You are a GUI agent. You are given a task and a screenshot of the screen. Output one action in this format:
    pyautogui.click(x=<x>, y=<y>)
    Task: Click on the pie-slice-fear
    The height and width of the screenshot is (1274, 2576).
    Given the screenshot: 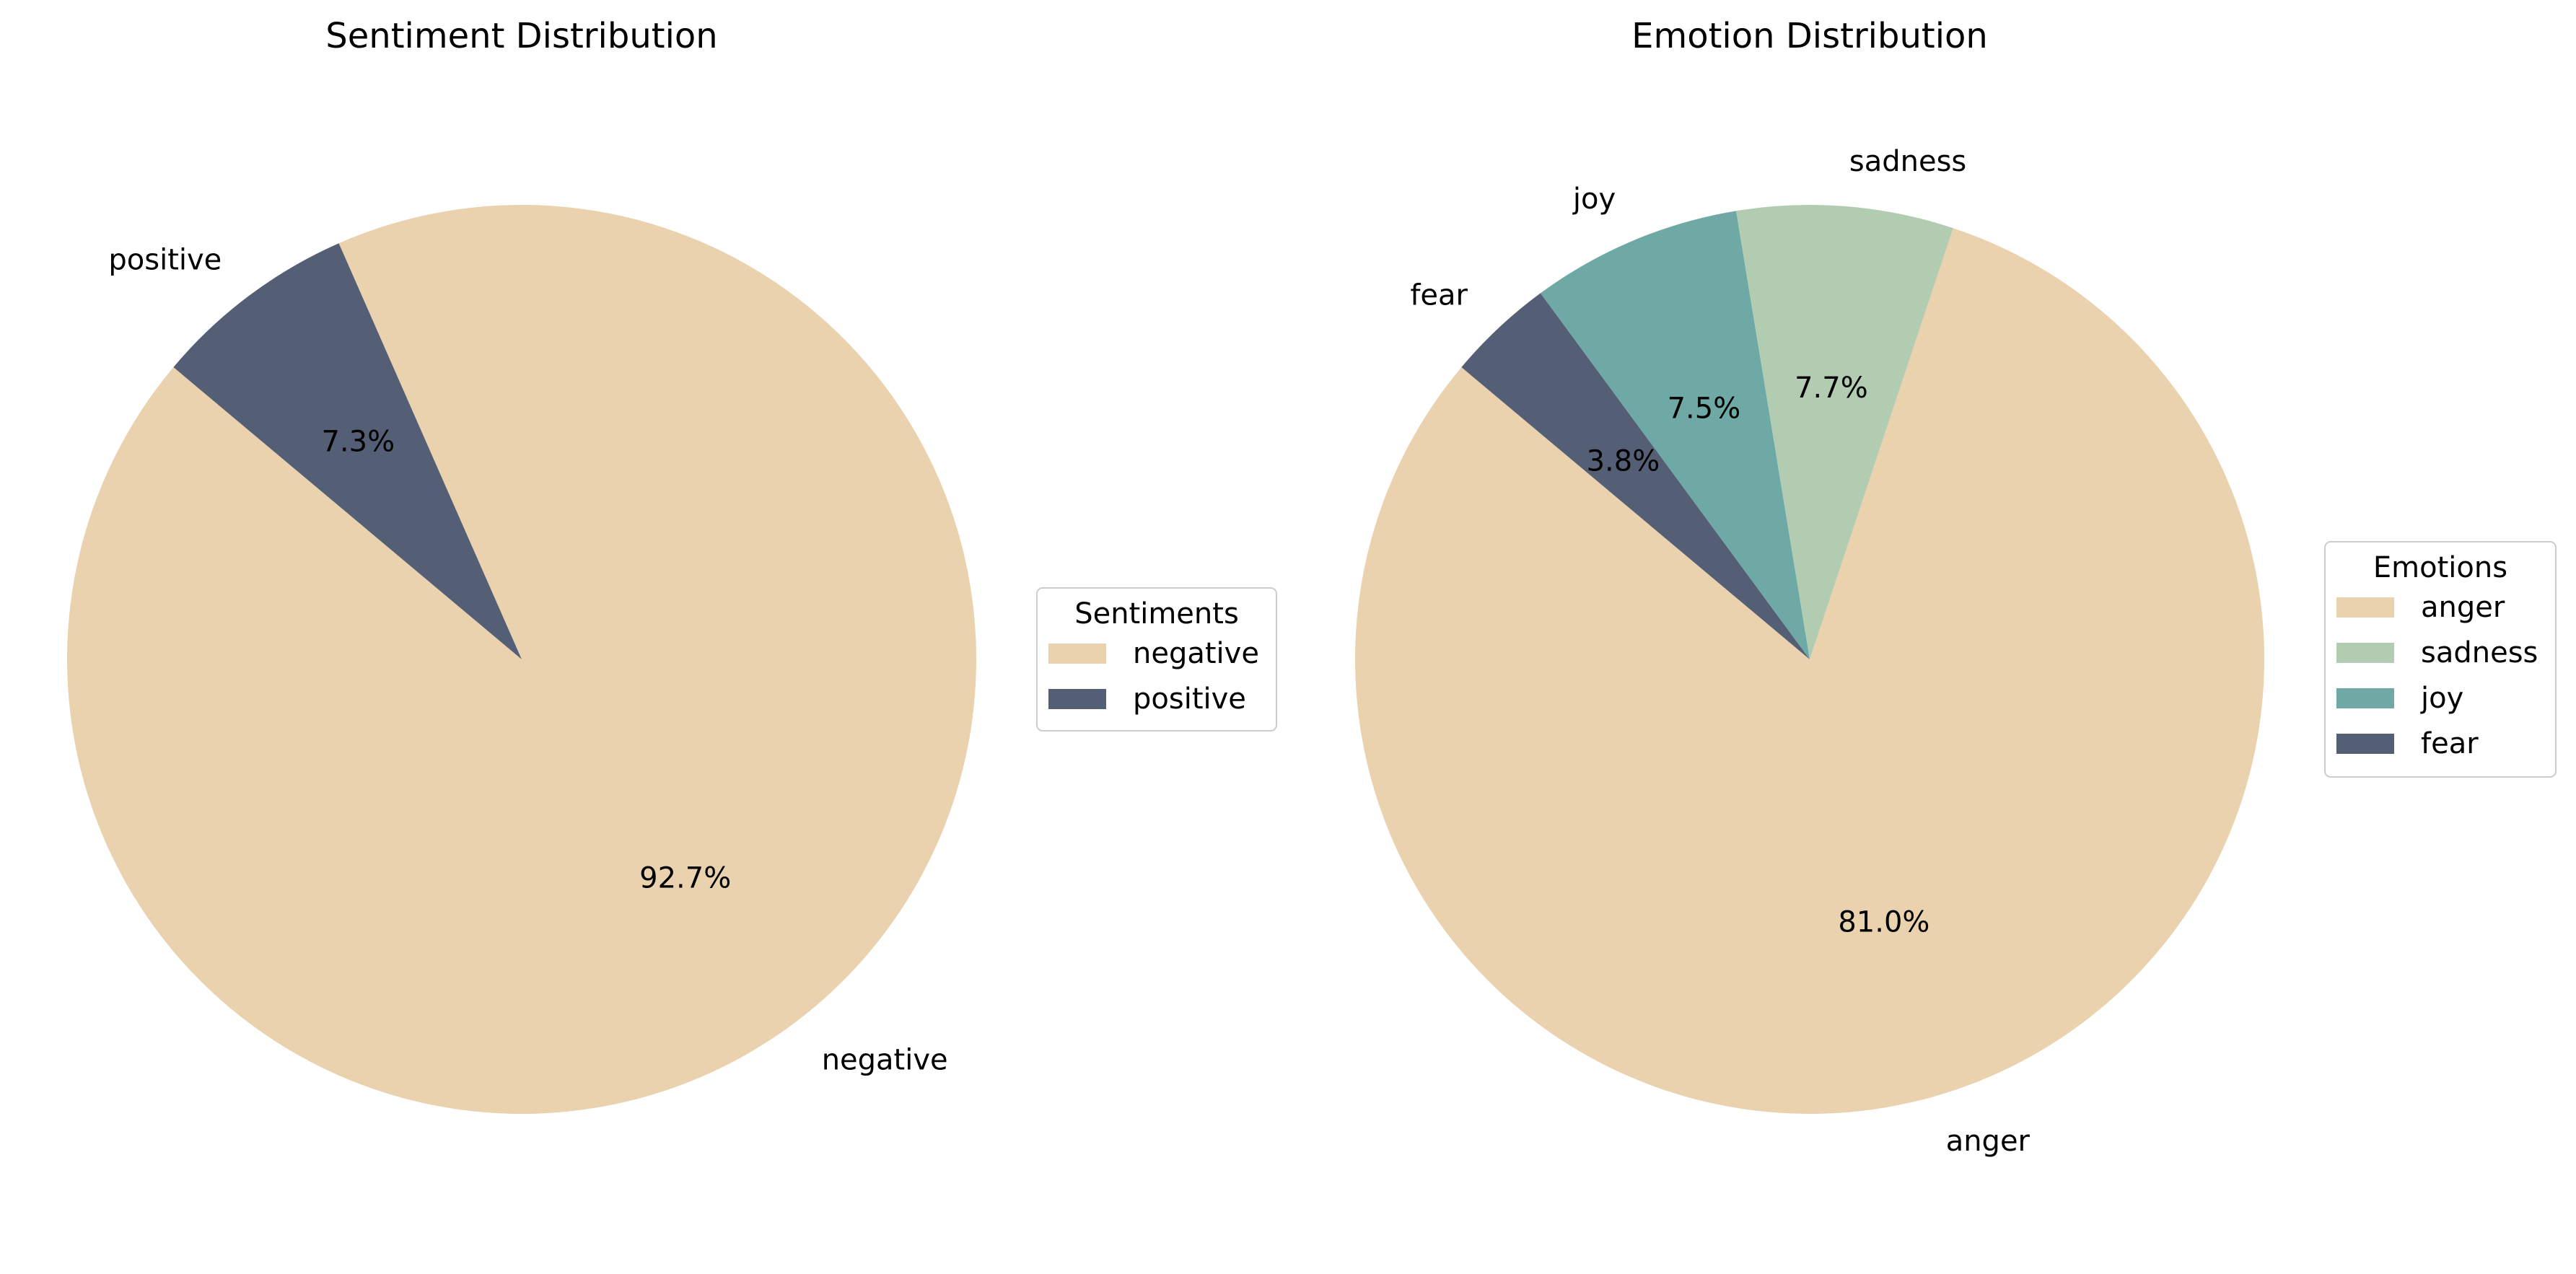 What is the action you would take?
    pyautogui.click(x=1635, y=476)
    